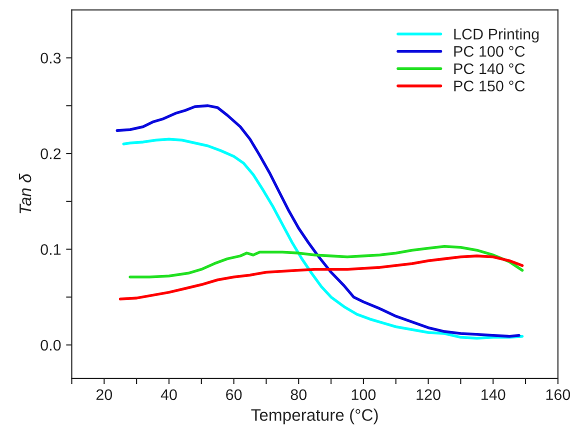  What do you see at coordinates (428, 394) in the screenshot?
I see `x-tick-label: 120` at bounding box center [428, 394].